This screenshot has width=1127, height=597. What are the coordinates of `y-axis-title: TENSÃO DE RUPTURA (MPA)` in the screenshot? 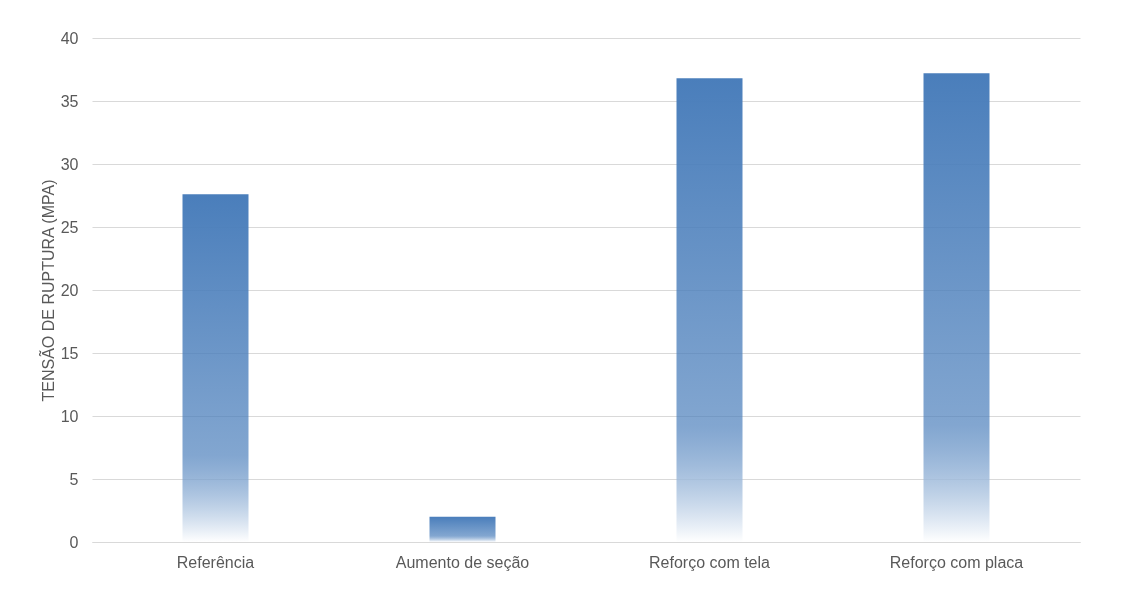 It's located at (47, 290).